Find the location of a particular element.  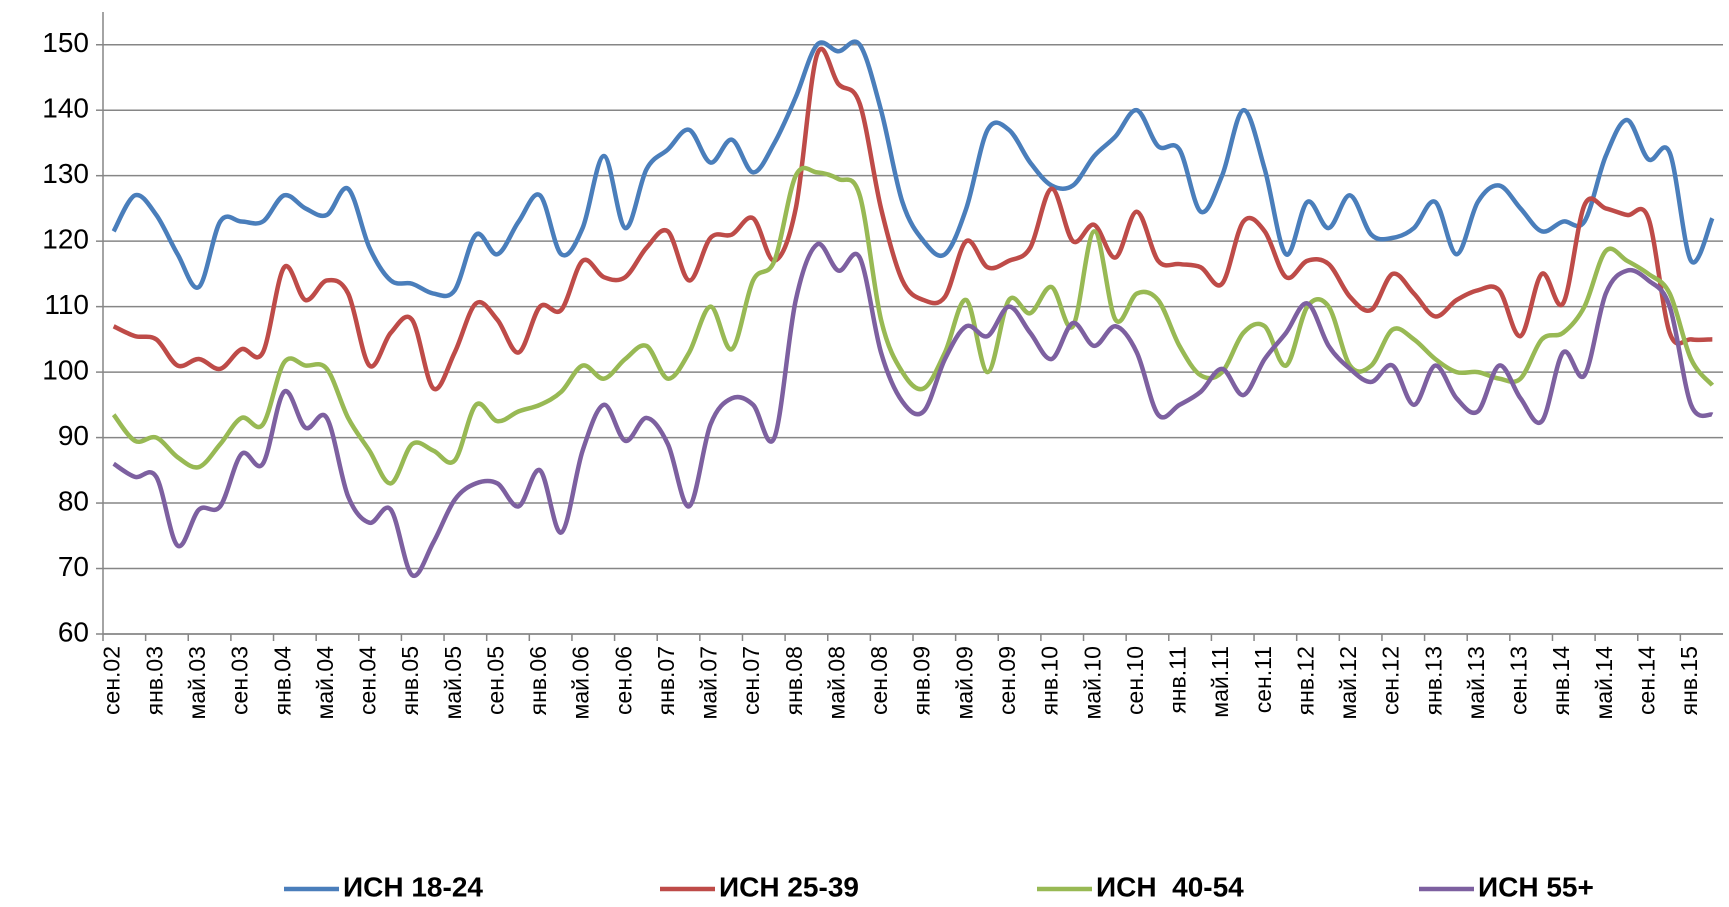

x-tick-label: май.11 is located at coordinates (1220, 682).